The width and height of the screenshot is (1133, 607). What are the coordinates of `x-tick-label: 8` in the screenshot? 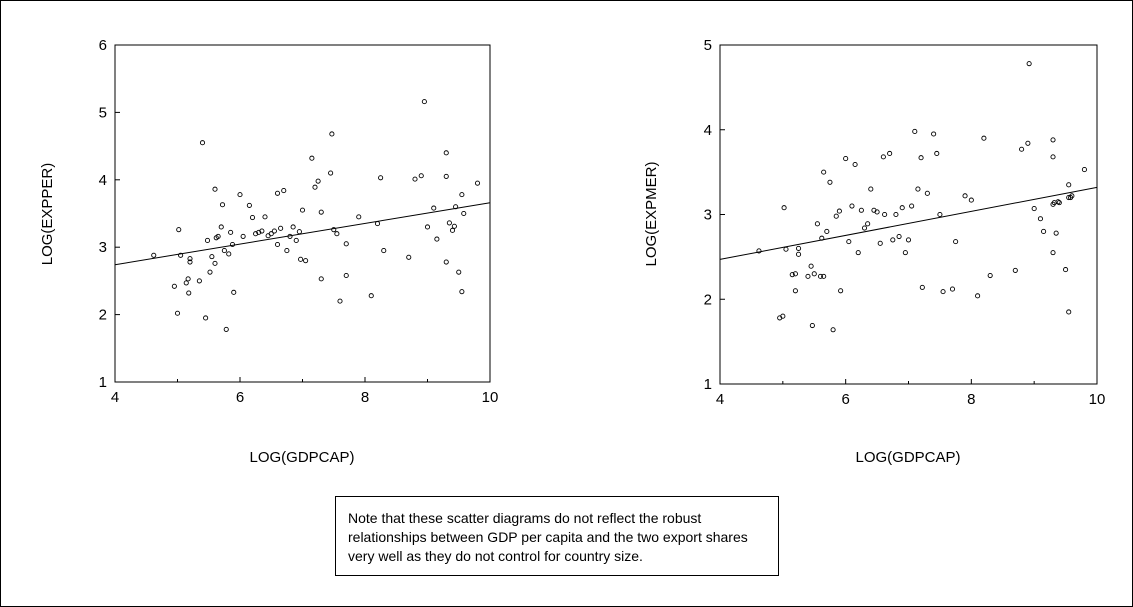 It's located at (365, 397).